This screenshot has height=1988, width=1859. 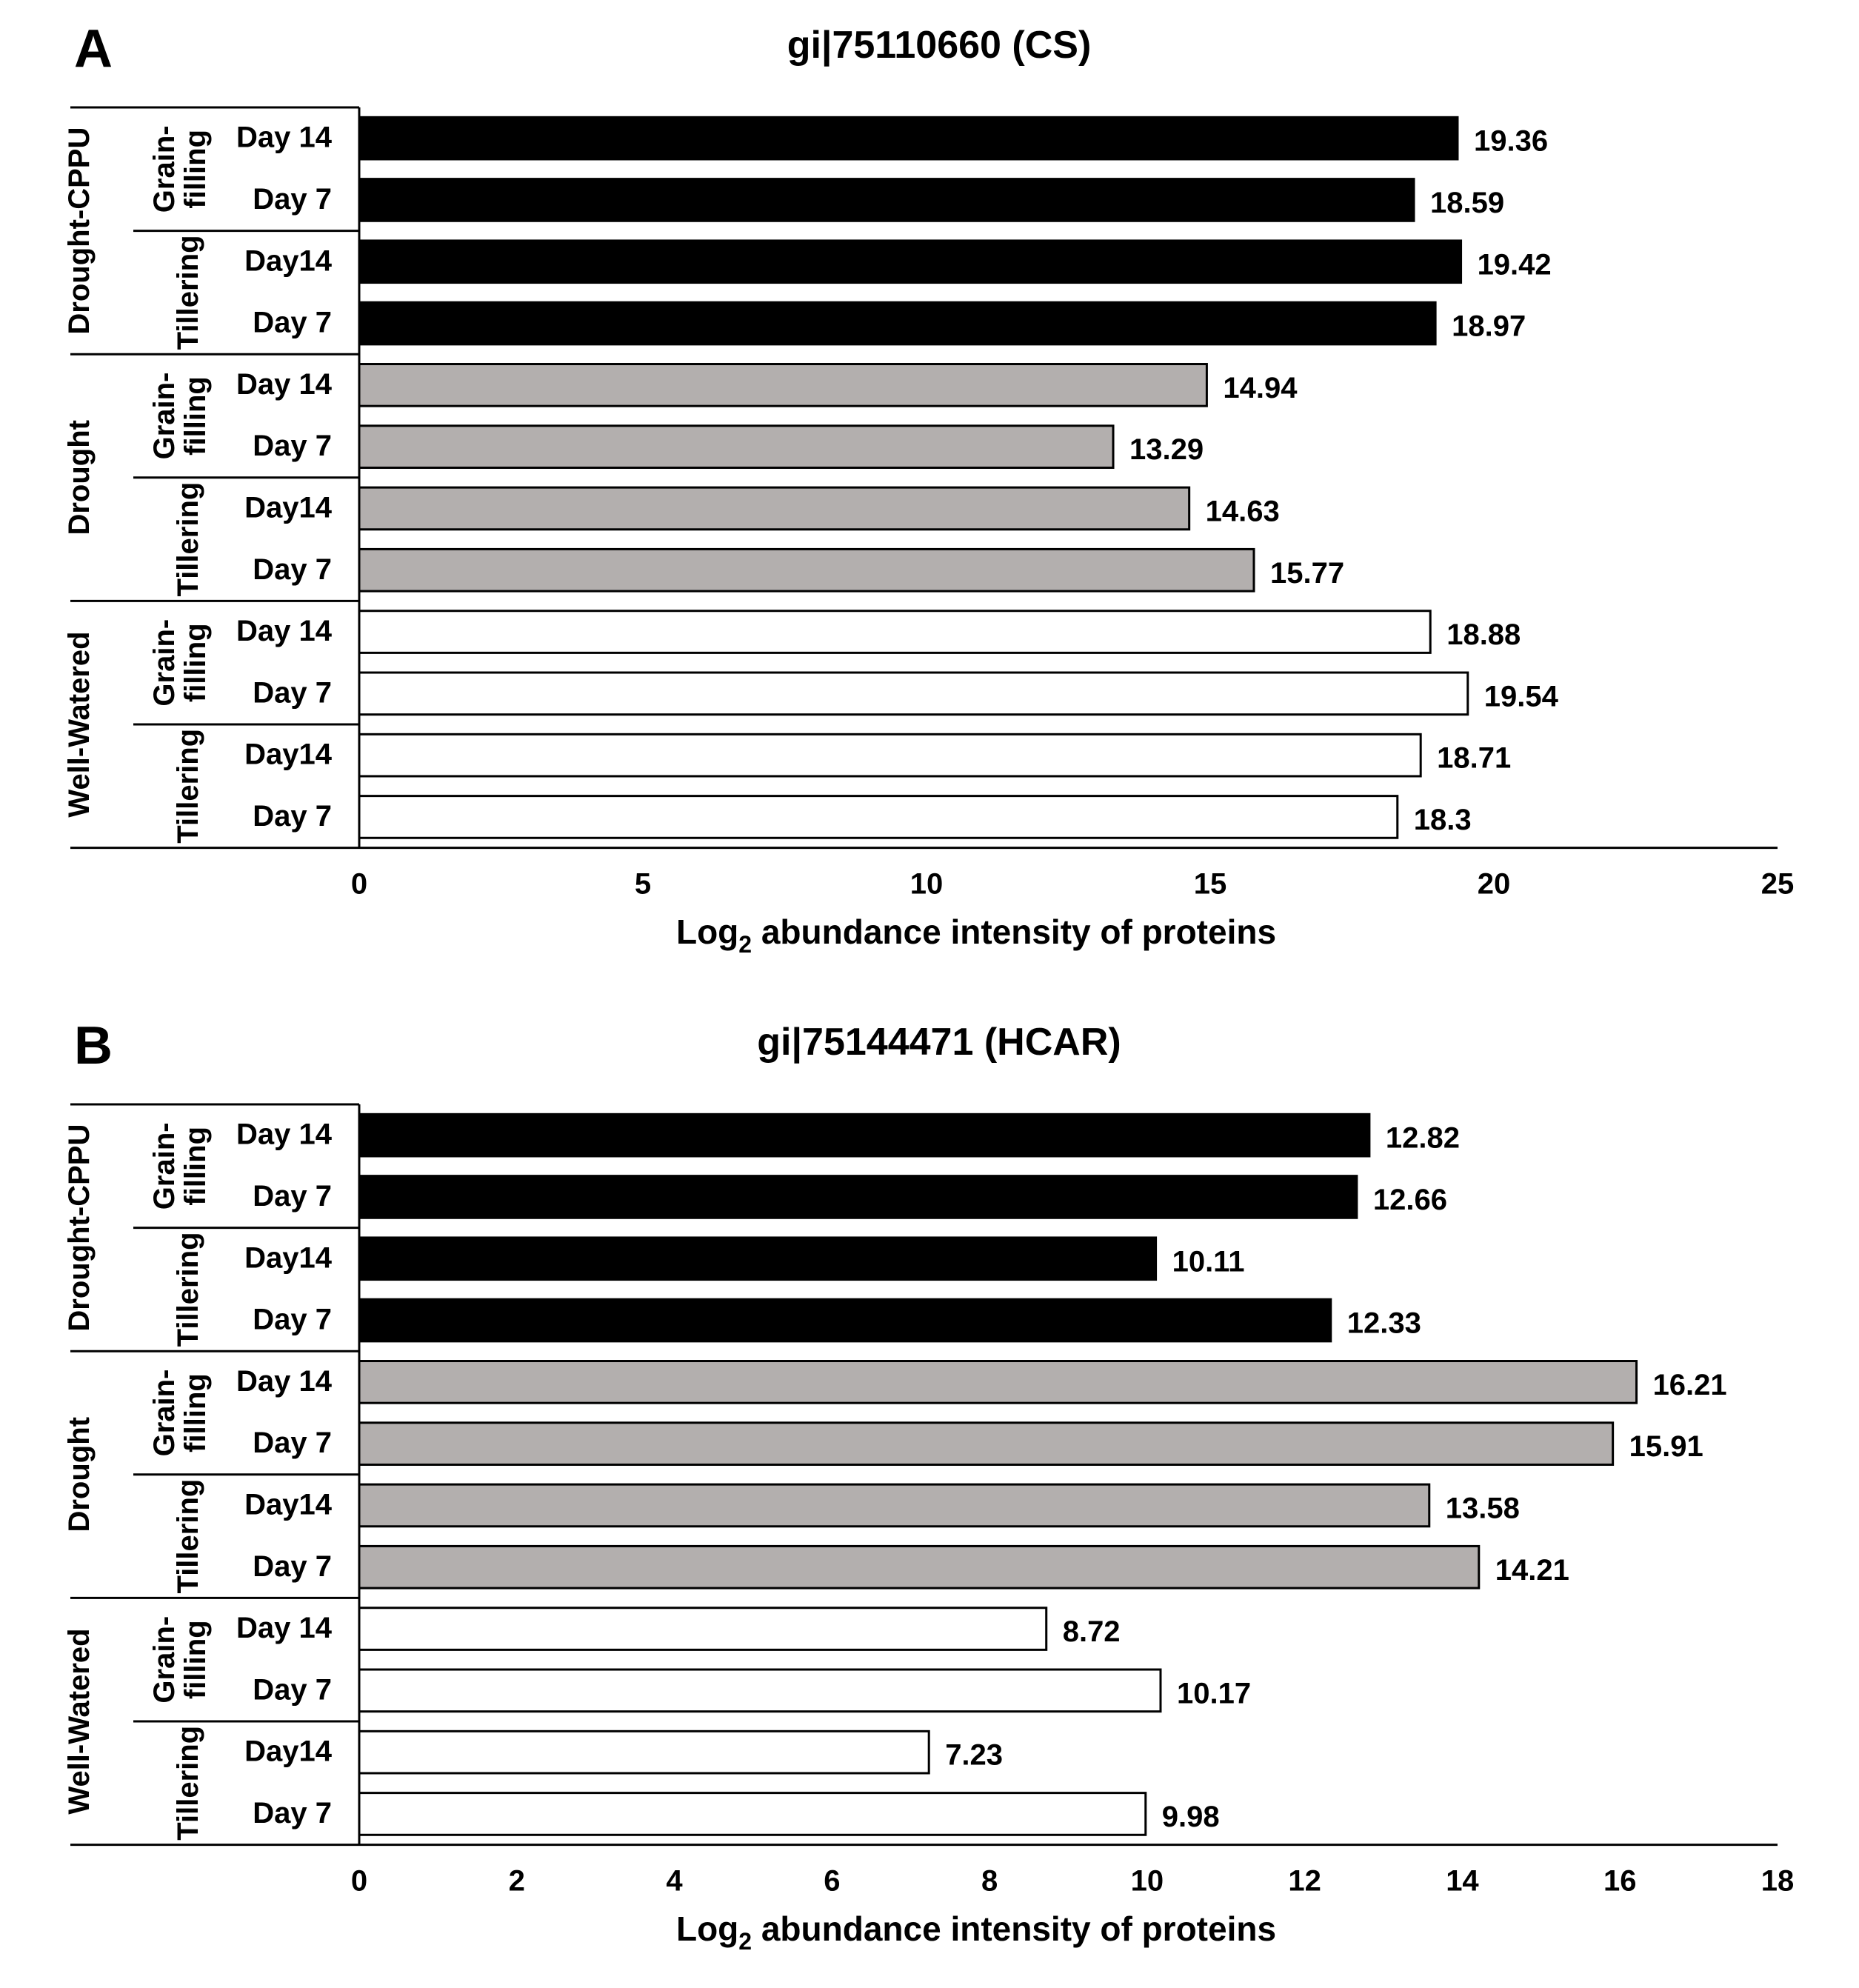 What do you see at coordinates (1511, 141) in the screenshot?
I see `bar-value-label: 19.36` at bounding box center [1511, 141].